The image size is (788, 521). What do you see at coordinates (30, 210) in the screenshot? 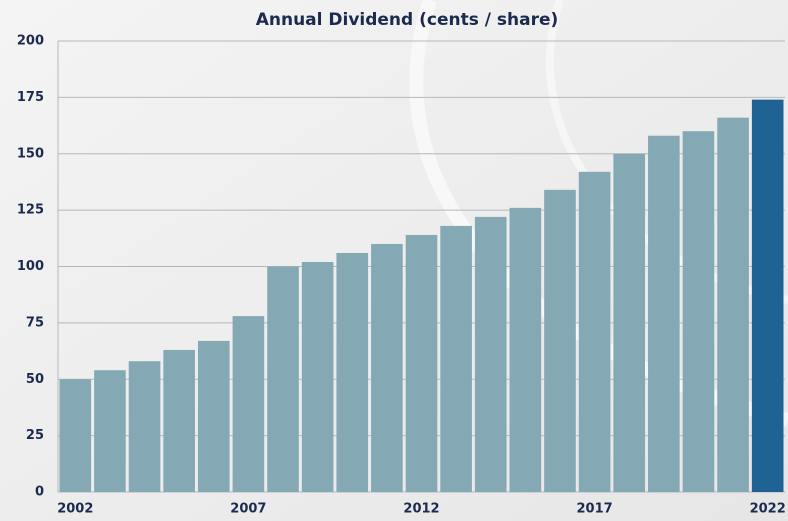
I see `y-tick-label: 125` at bounding box center [30, 210].